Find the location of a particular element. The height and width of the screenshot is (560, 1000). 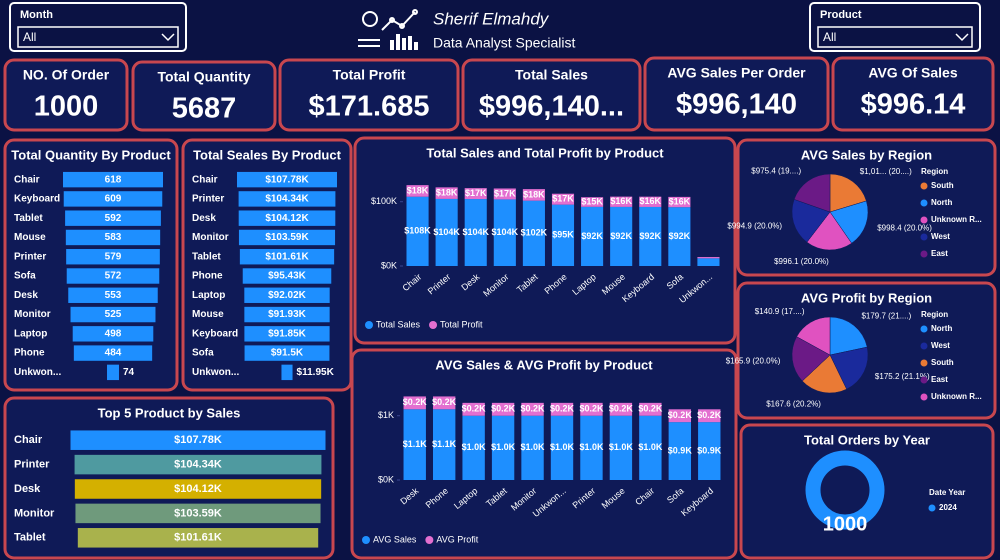

value-label: $104.34K is located at coordinates (287, 199).